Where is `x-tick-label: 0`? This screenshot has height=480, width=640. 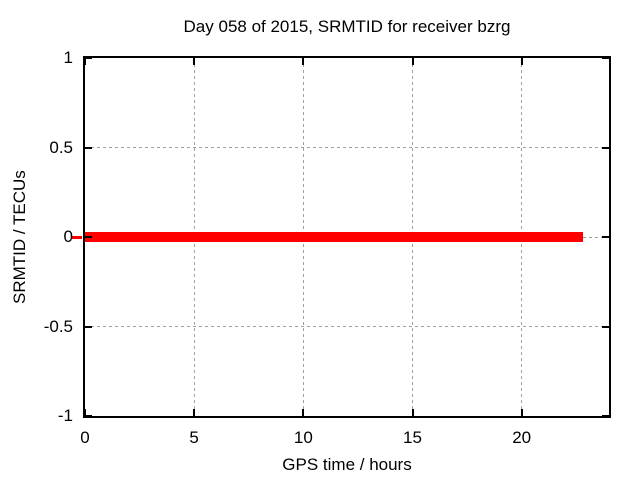
x-tick-label: 0 is located at coordinates (85, 437).